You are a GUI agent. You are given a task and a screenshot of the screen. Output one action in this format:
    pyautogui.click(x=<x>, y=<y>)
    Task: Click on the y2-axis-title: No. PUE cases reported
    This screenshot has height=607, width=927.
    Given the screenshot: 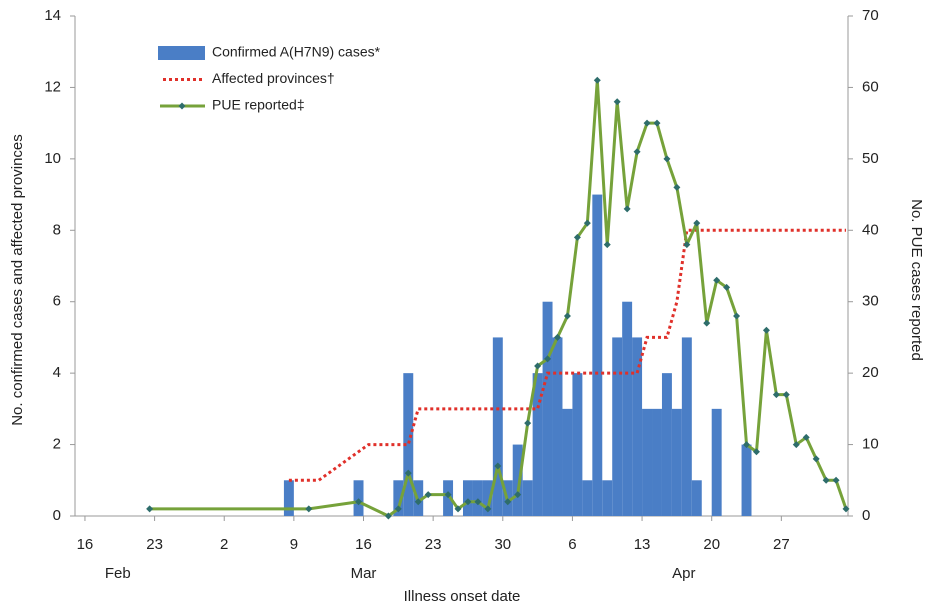 What is the action you would take?
    pyautogui.click(x=916, y=280)
    